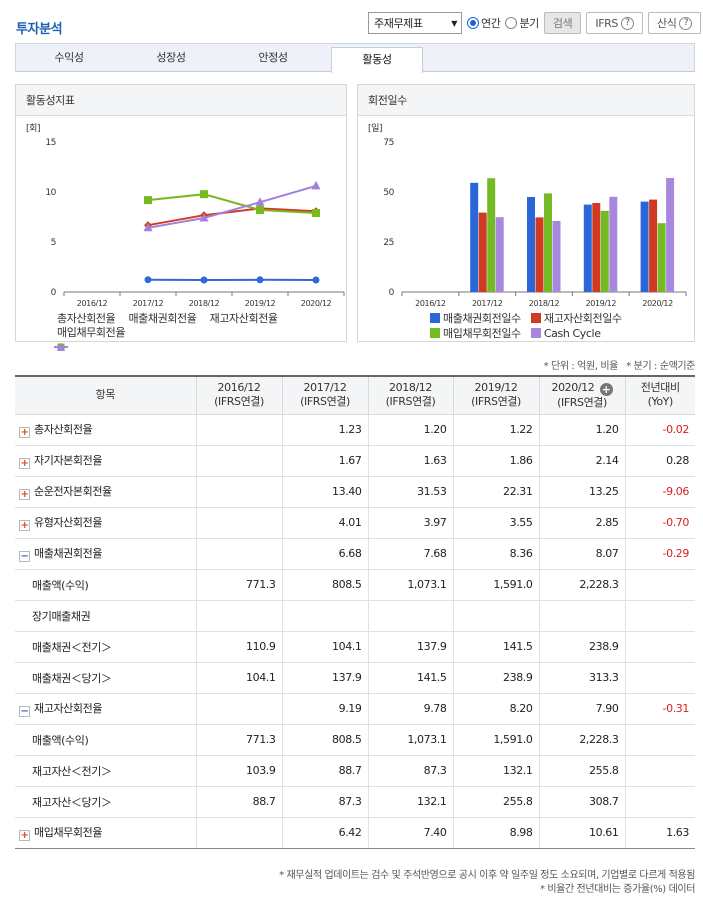  What do you see at coordinates (239, 388) in the screenshot?
I see `header-year: 2016/12` at bounding box center [239, 388].